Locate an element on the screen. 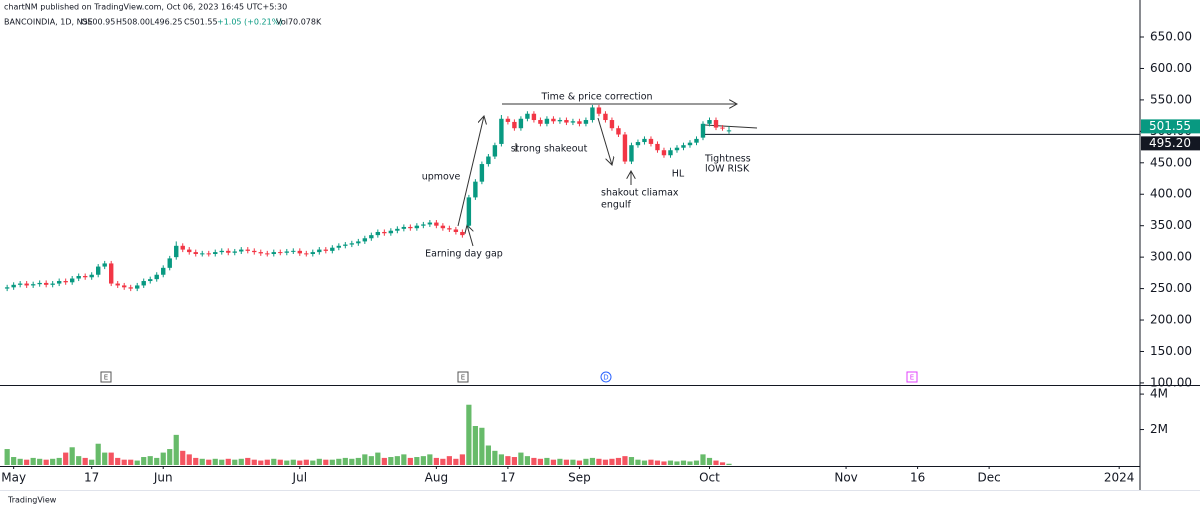 The width and height of the screenshot is (1200, 509). shakeout-arrow is located at coordinates (604, 141).